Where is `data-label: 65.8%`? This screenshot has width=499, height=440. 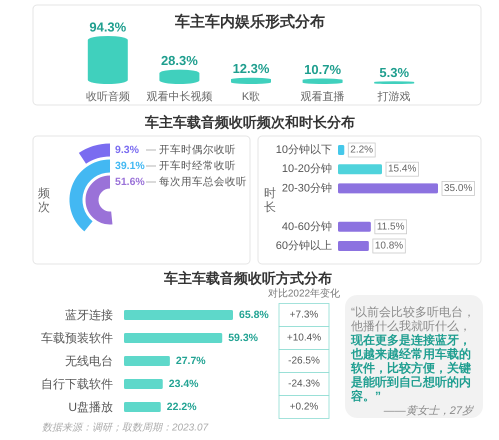 data-label: 65.8% is located at coordinates (254, 315).